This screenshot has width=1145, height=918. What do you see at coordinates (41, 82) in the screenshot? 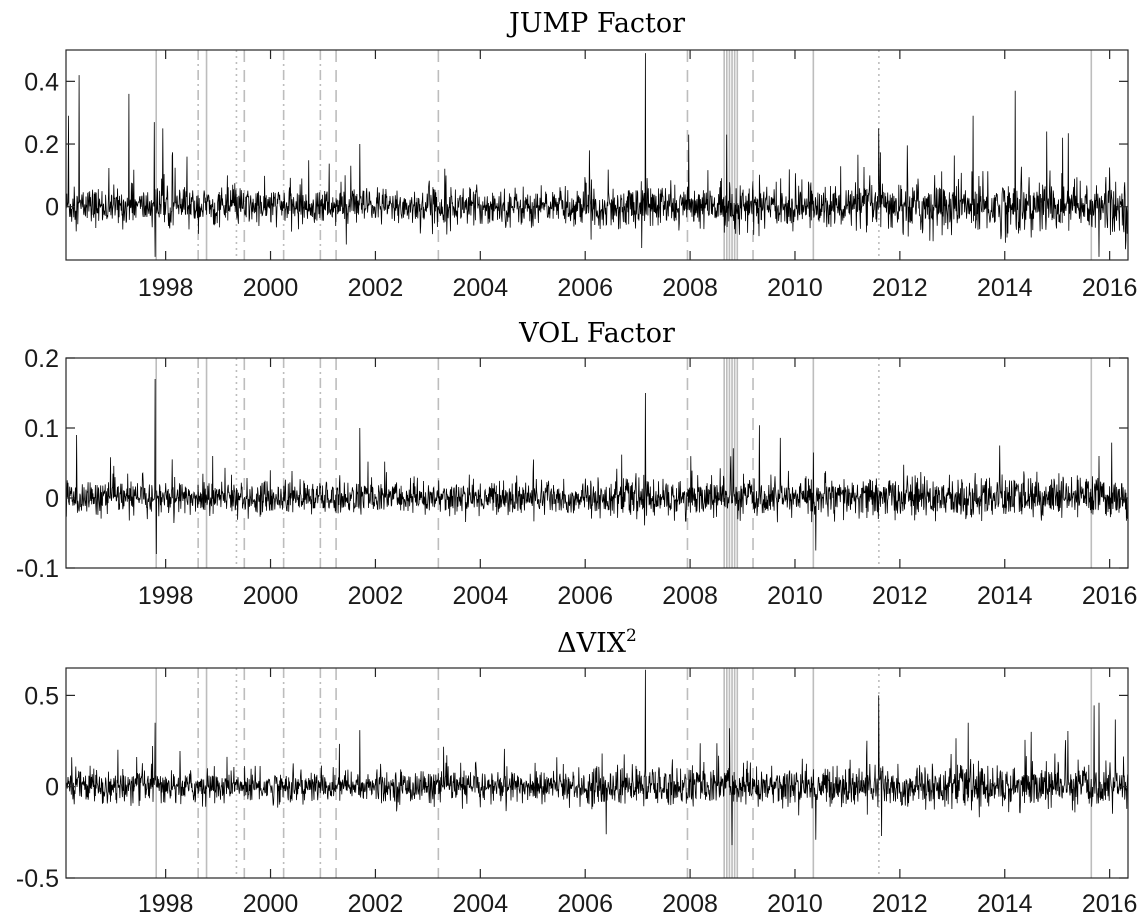
I see `y-tick-label: 0.4` at bounding box center [41, 82].